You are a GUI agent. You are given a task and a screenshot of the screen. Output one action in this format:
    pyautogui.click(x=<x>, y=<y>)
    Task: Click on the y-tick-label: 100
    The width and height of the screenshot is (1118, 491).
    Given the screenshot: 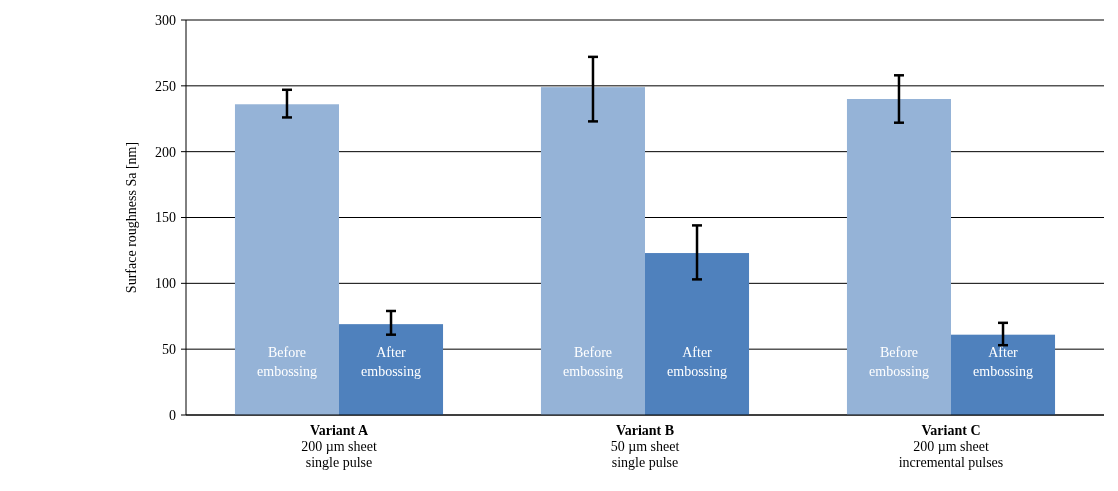 What is the action you would take?
    pyautogui.click(x=165, y=284)
    